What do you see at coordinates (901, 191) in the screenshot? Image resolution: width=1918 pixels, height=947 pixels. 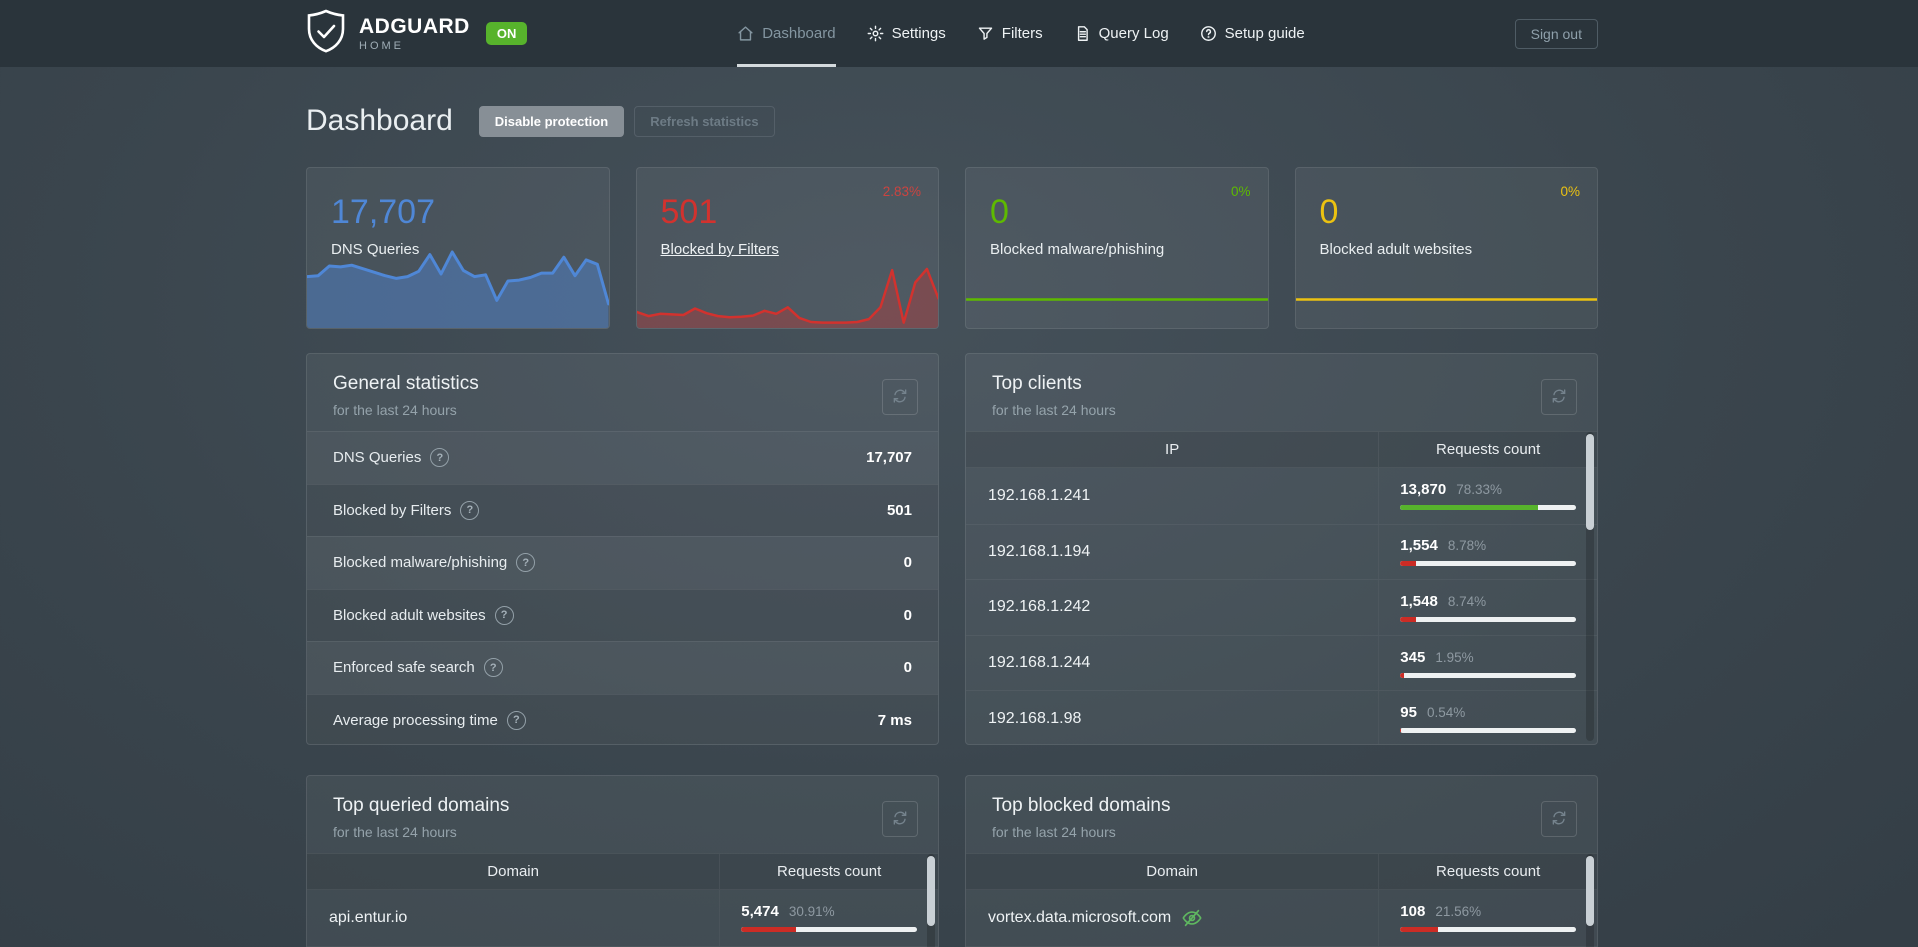 I see `blocked-filters-percent: 2.83%` at bounding box center [901, 191].